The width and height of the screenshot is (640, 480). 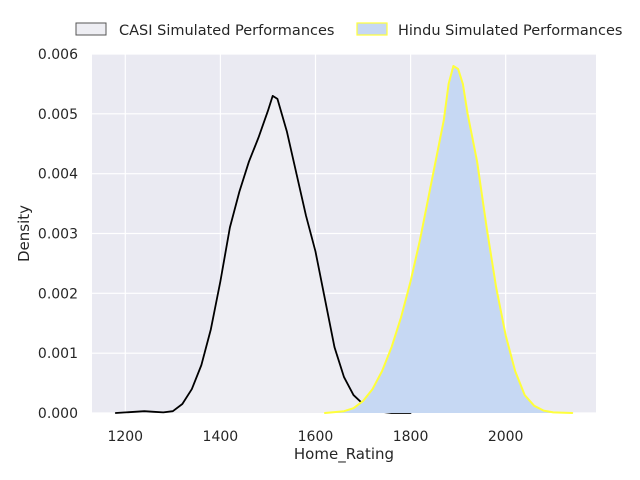 I want to click on legend-swatch-casi, so click(x=91, y=29).